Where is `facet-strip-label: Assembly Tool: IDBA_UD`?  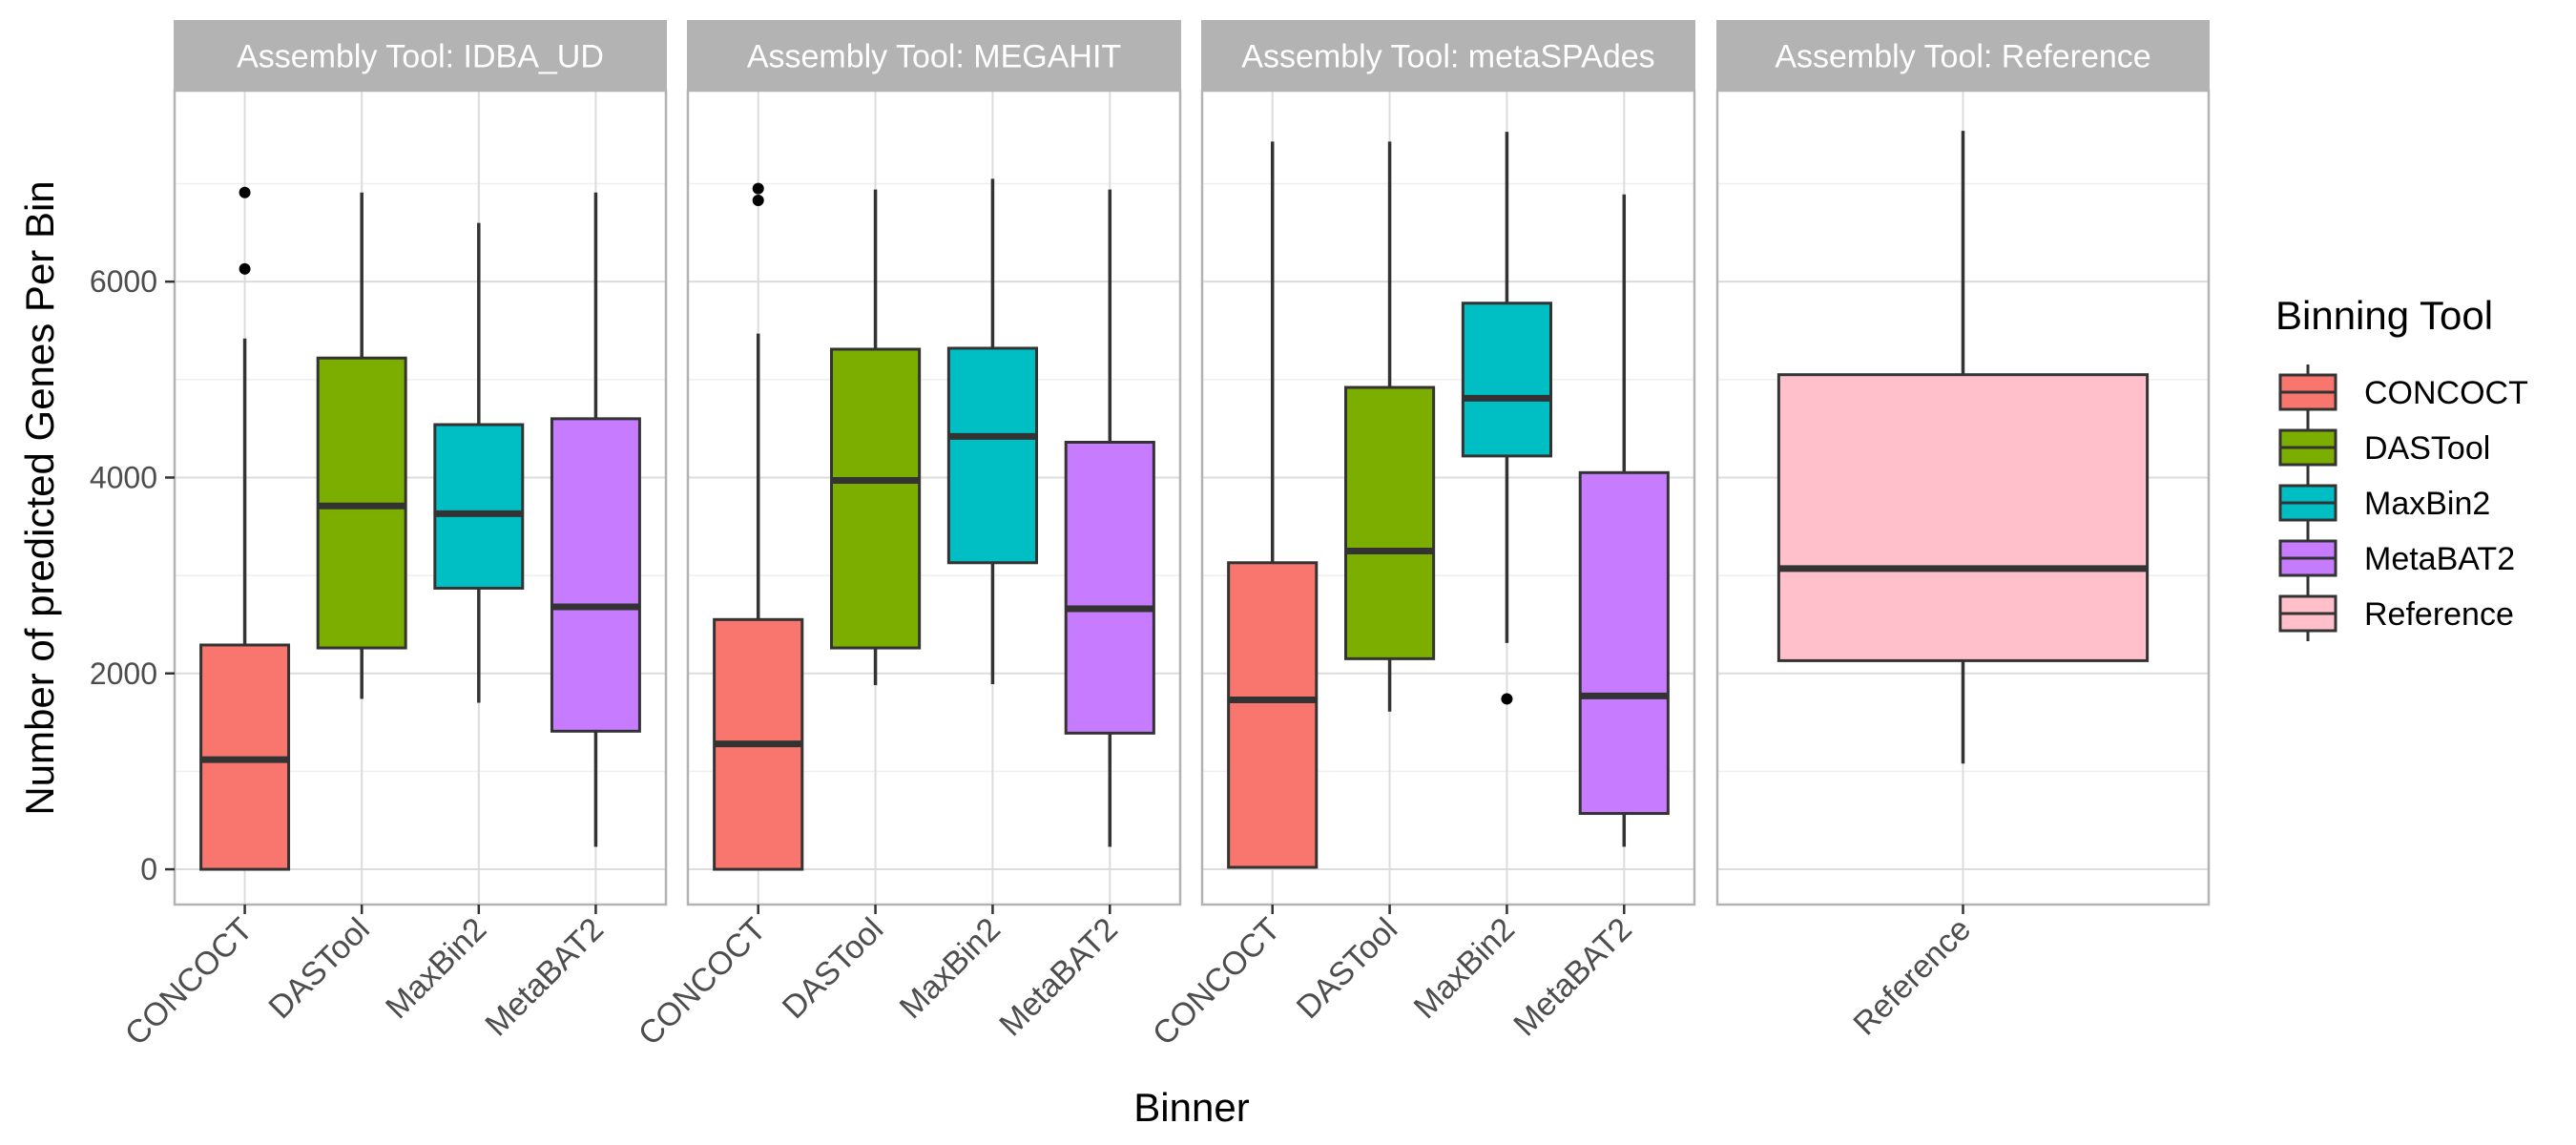 facet-strip-label: Assembly Tool: IDBA_UD is located at coordinates (420, 57).